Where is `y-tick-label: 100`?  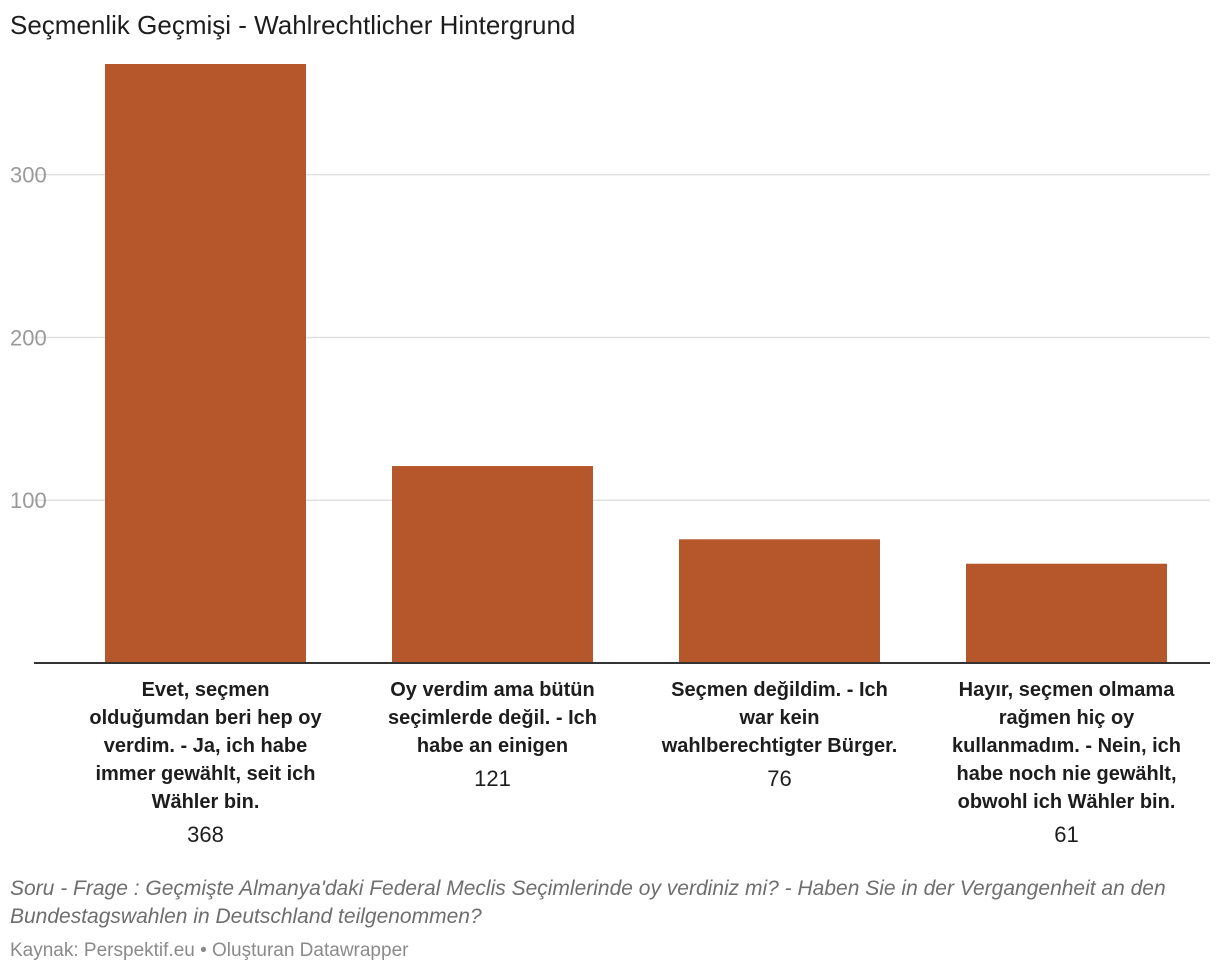
y-tick-label: 100 is located at coordinates (28, 500).